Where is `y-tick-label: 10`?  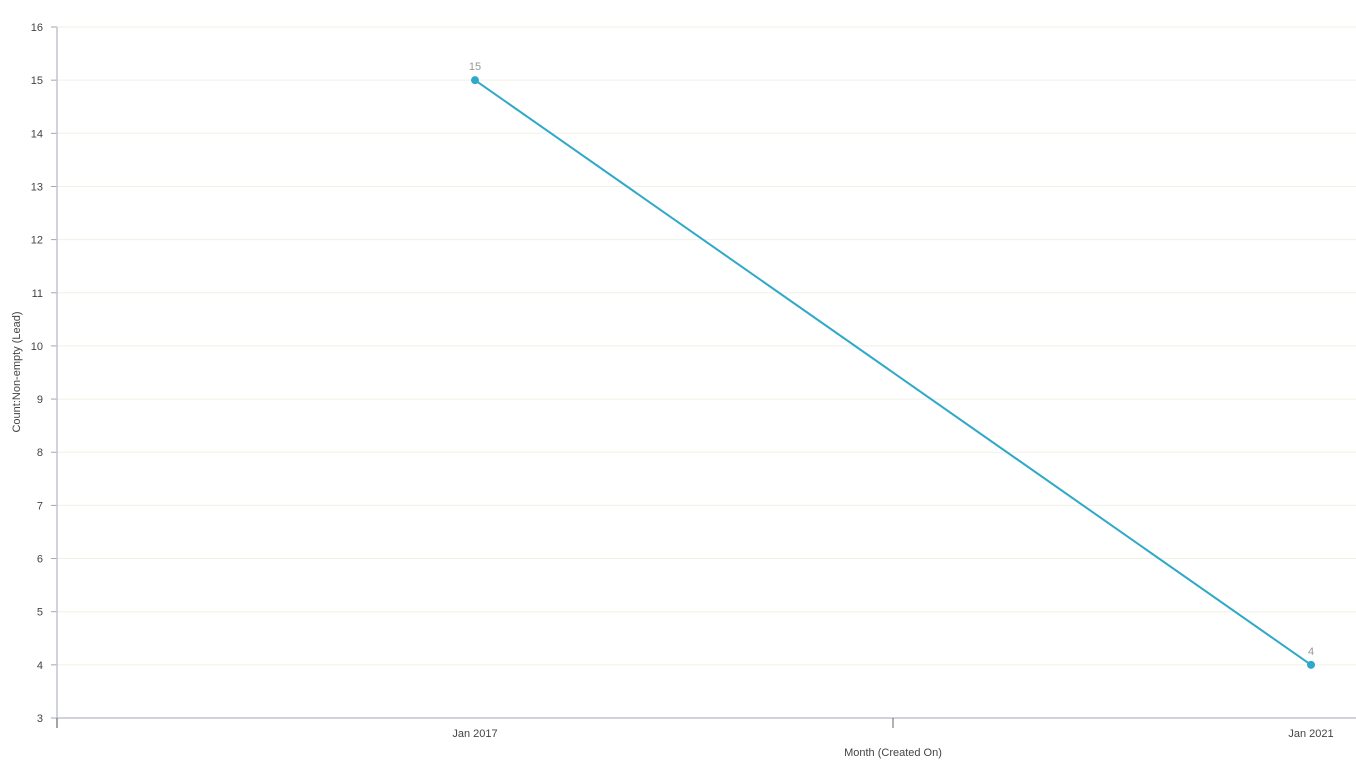 y-tick-label: 10 is located at coordinates (37, 347).